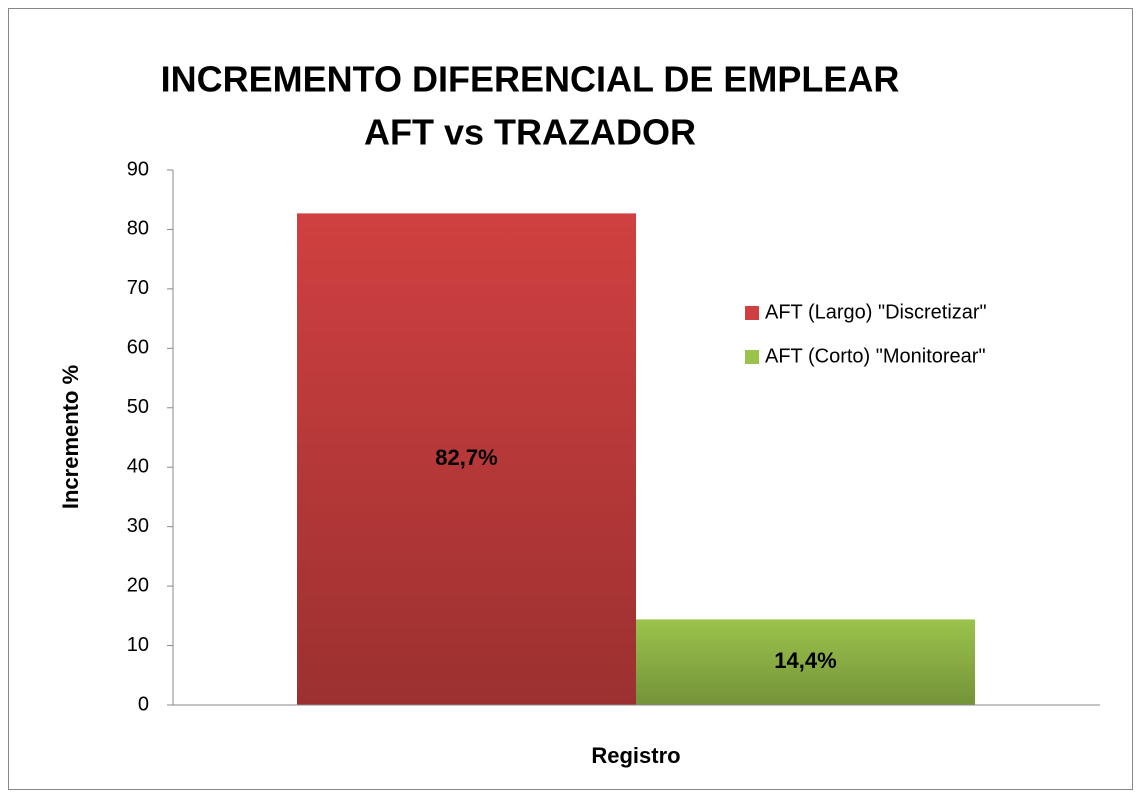 The height and width of the screenshot is (798, 1141). What do you see at coordinates (138, 169) in the screenshot?
I see `y-tick-label: 90` at bounding box center [138, 169].